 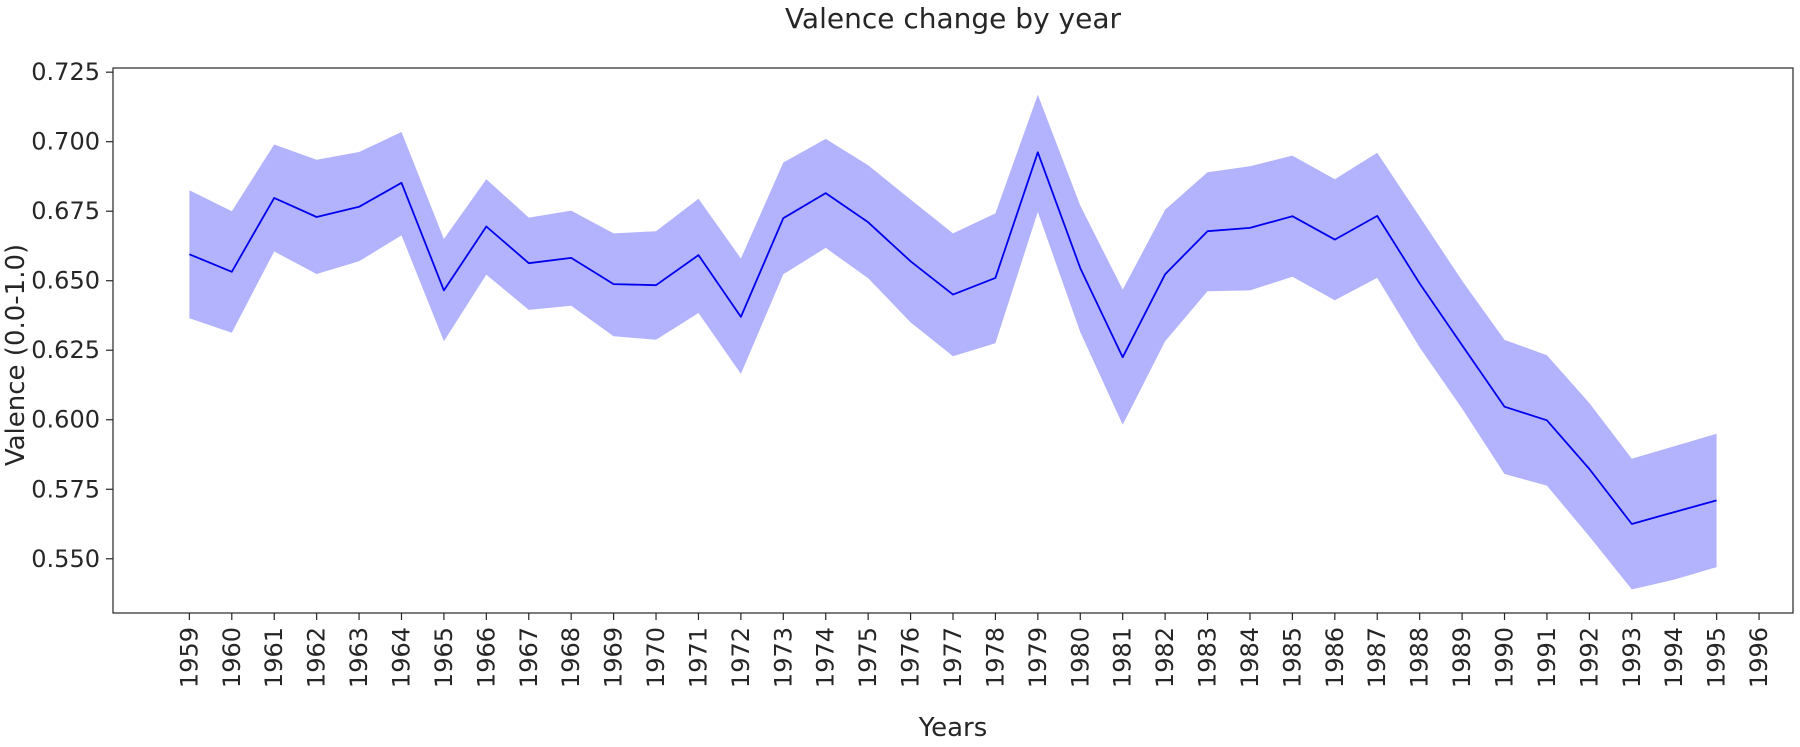 I want to click on y-tick-label: 0.550, so click(x=65, y=559).